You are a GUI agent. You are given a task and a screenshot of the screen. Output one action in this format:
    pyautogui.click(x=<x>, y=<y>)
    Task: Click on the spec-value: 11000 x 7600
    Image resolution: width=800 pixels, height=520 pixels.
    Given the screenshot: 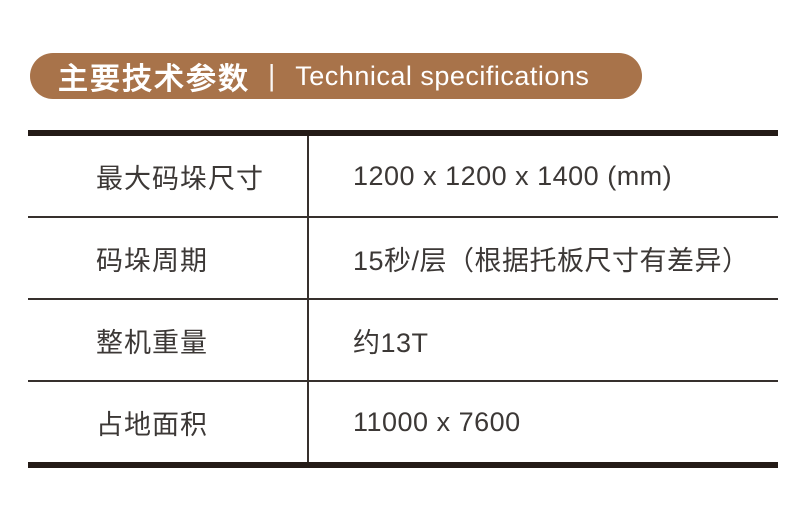 What is the action you would take?
    pyautogui.click(x=437, y=421)
    